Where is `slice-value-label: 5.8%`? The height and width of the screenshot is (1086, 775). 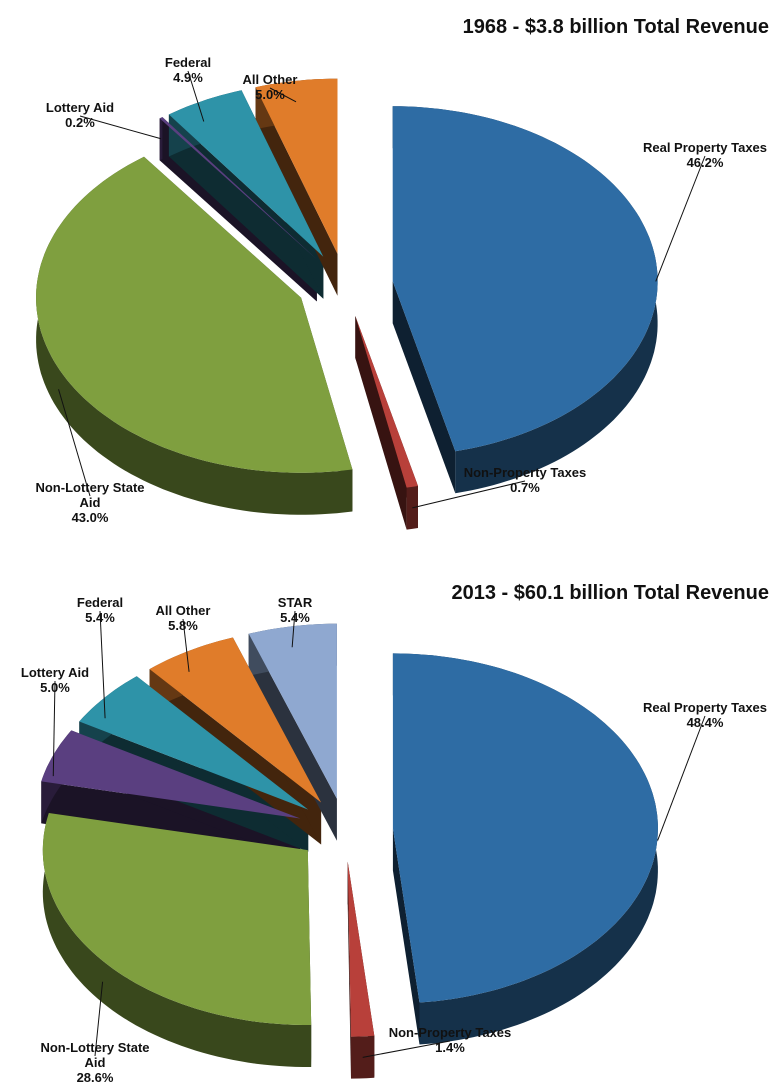 slice-value-label: 5.8% is located at coordinates (183, 625).